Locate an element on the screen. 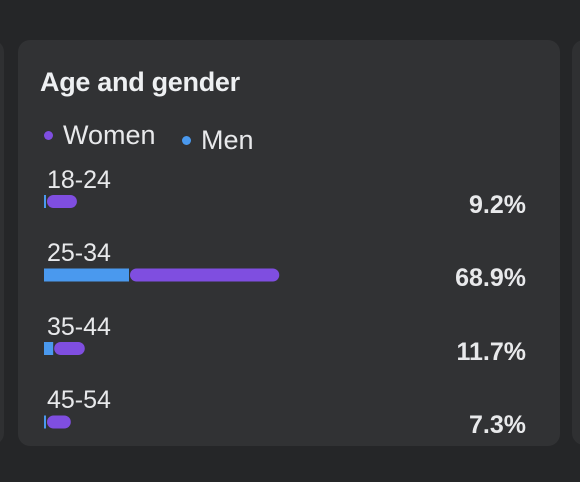 The height and width of the screenshot is (482, 580). legend-label-men: Men is located at coordinates (227, 140).